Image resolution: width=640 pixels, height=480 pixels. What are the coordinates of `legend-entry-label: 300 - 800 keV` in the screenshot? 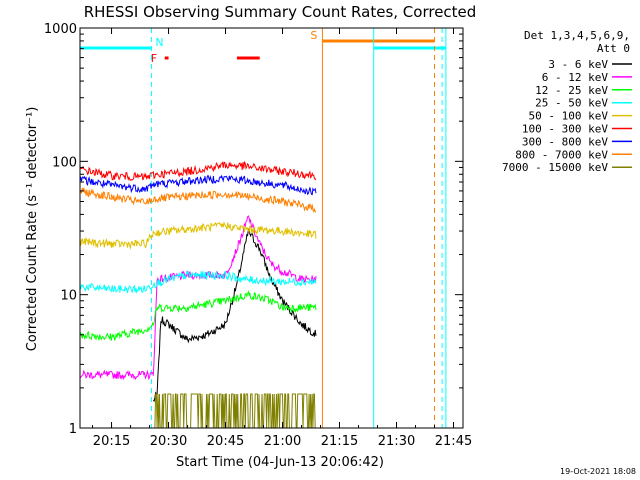 It's located at (565, 141).